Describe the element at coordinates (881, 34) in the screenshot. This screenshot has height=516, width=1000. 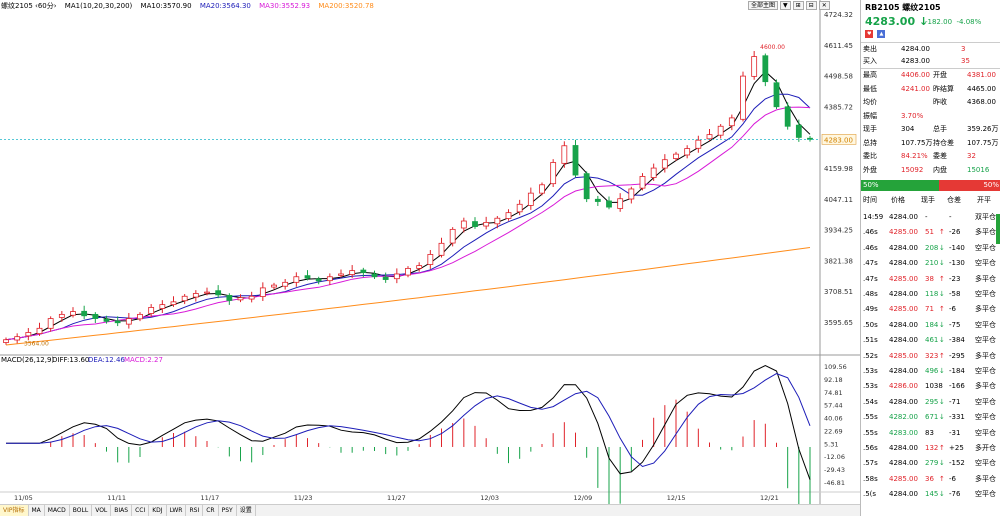
I see `alert-icon: ▲` at that location.